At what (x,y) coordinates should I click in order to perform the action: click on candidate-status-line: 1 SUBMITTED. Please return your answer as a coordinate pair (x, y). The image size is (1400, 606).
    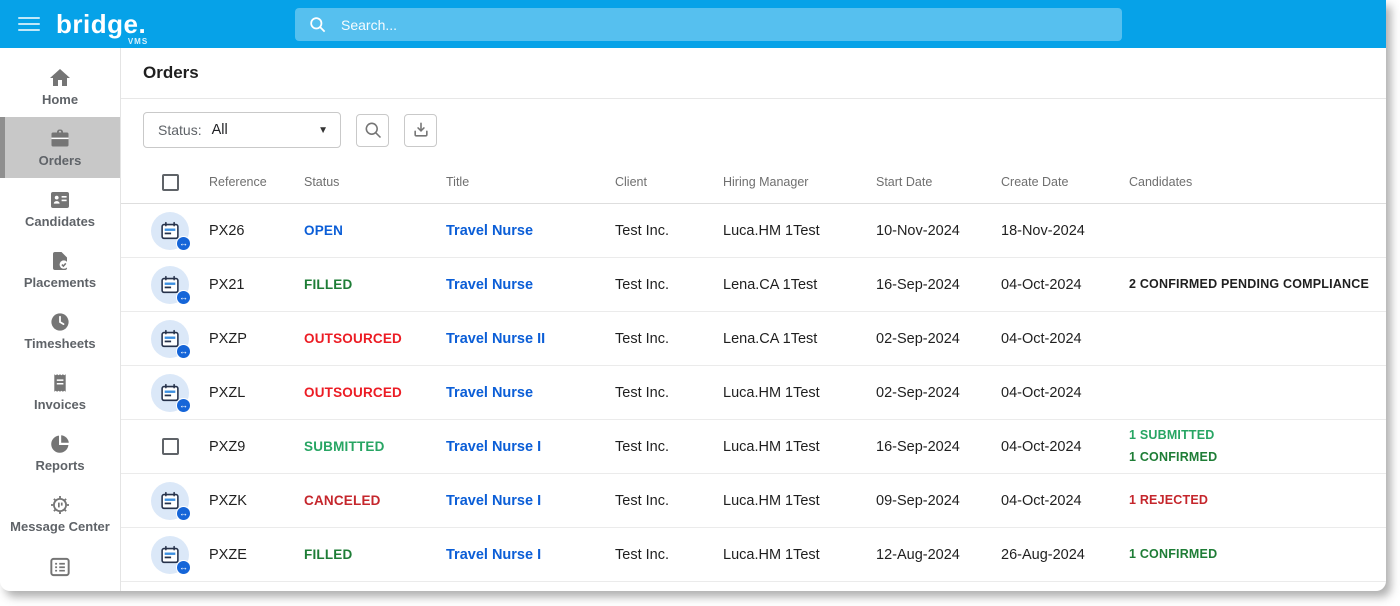
    Looking at the image, I should click on (1172, 434).